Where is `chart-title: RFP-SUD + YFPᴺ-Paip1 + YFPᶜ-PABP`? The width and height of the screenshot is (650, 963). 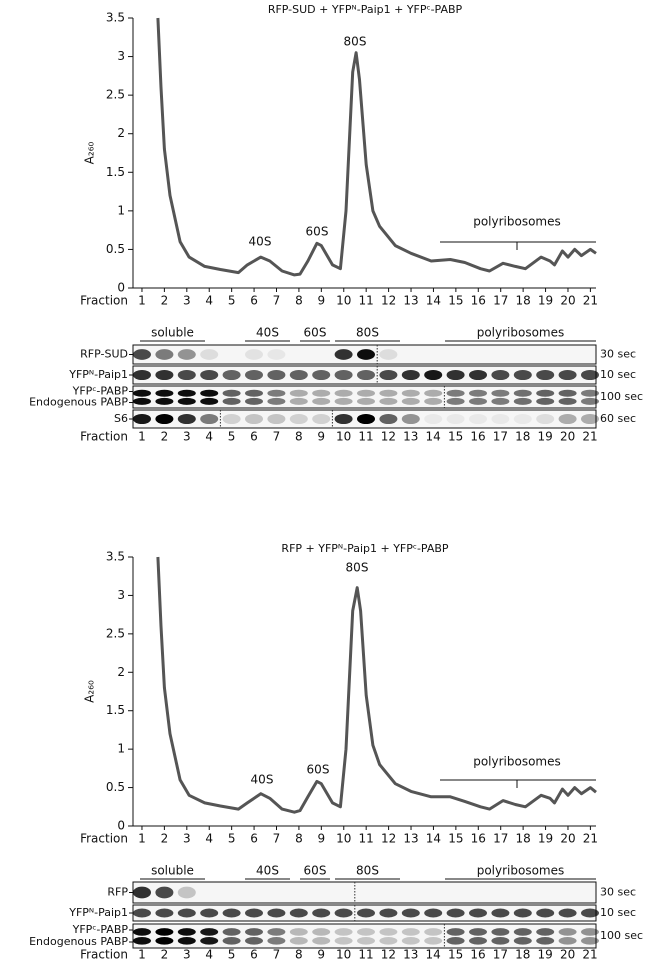 chart-title: RFP-SUD + YFPᴺ-Paip1 + YFPᶜ-PABP is located at coordinates (365, 9).